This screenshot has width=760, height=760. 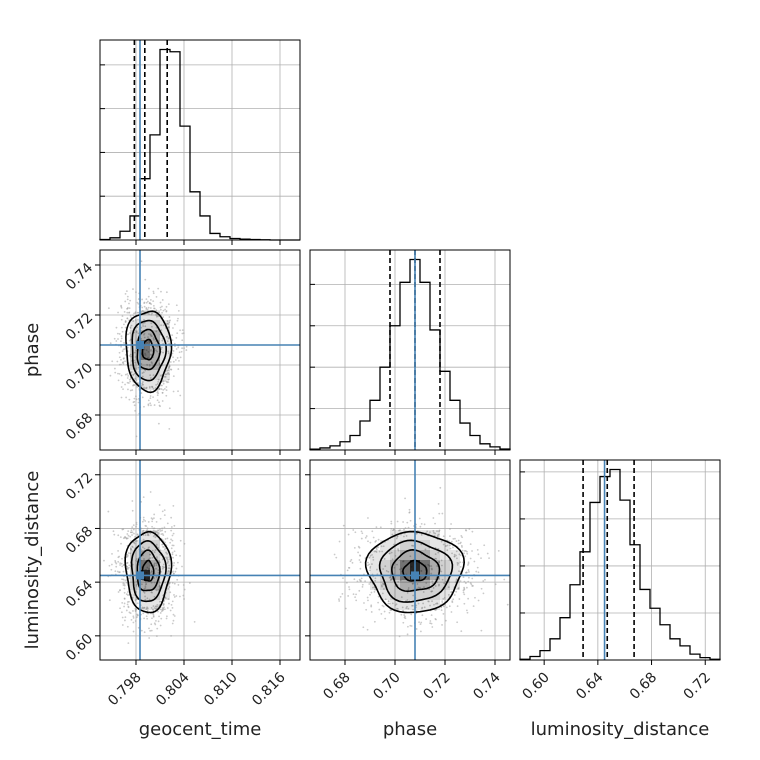 What do you see at coordinates (486, 685) in the screenshot?
I see `x-tick-label-phase: 0.74` at bounding box center [486, 685].